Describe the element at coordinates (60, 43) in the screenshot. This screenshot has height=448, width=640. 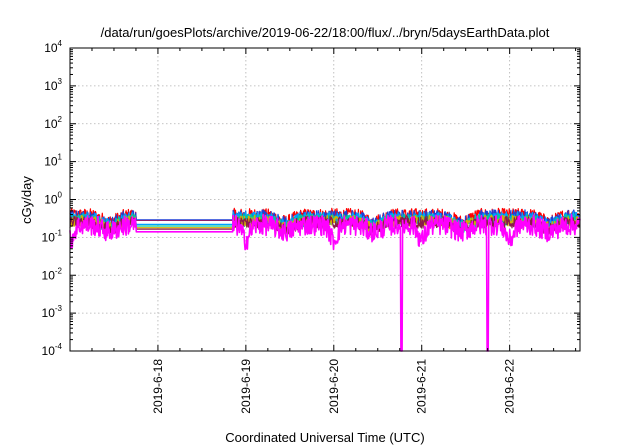
I see `y-tick-exponent: 4` at that location.